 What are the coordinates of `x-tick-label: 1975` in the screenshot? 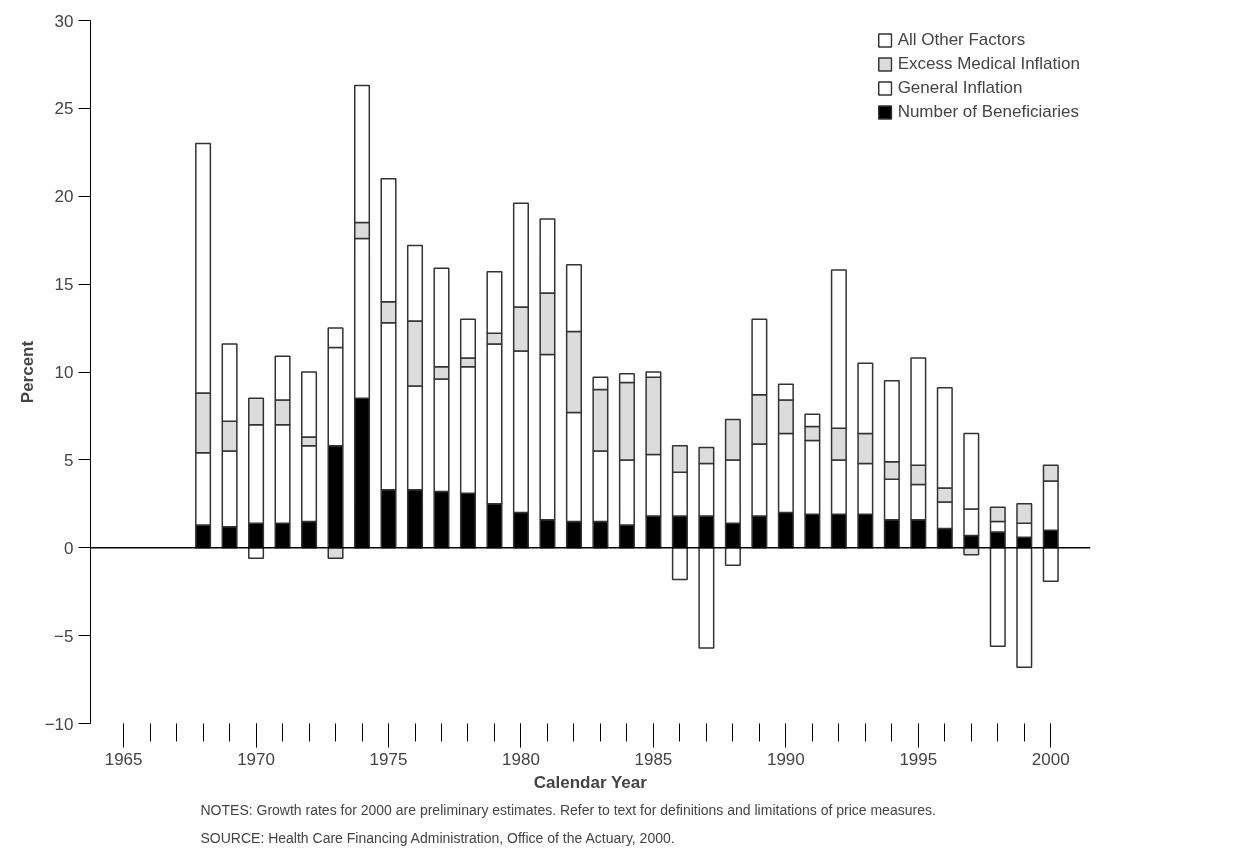 It's located at (388, 759).